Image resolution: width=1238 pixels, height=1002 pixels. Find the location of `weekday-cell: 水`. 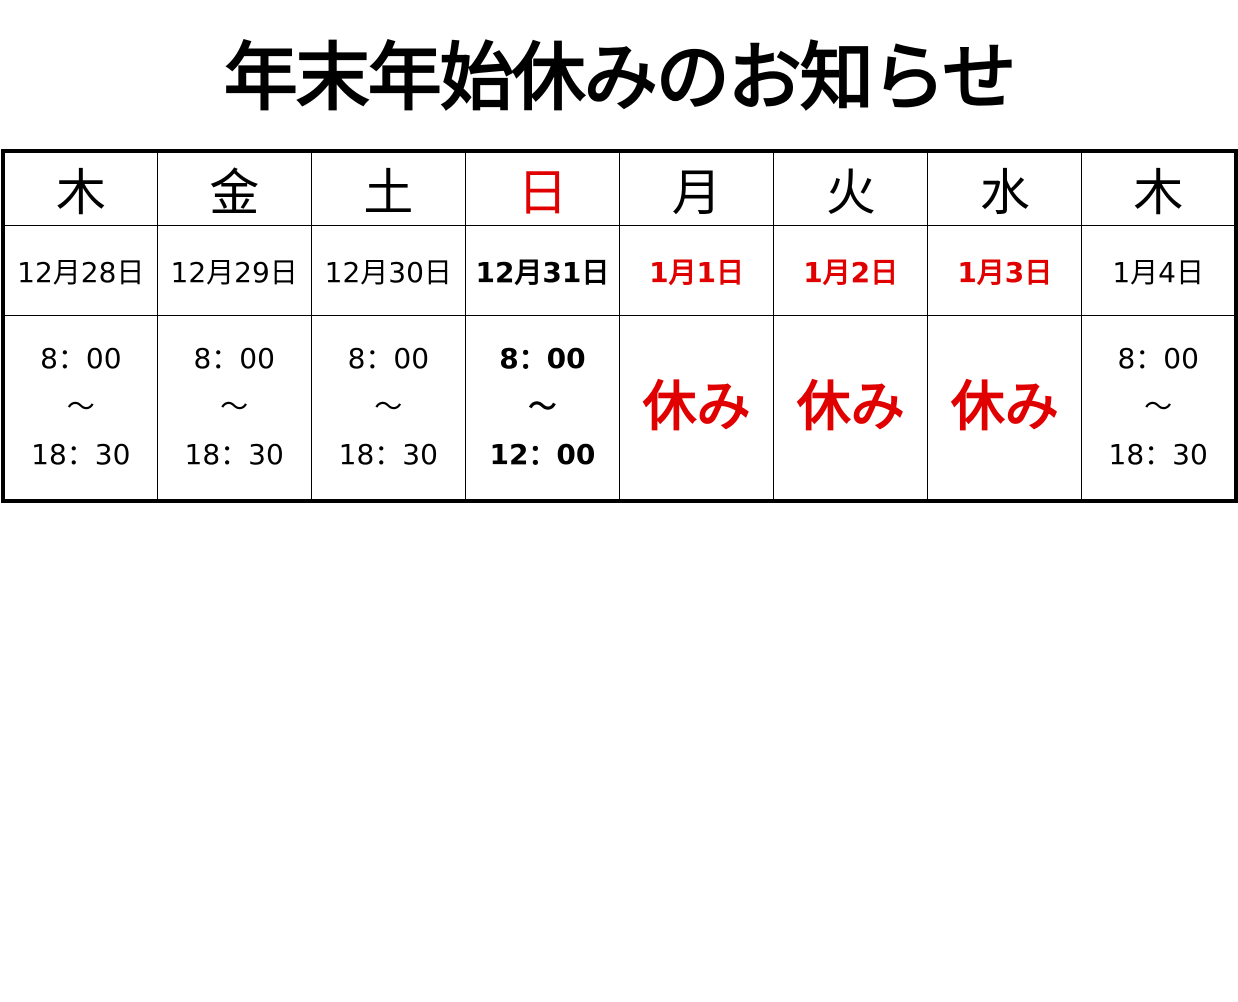

weekday-cell: 水 is located at coordinates (1005, 188).